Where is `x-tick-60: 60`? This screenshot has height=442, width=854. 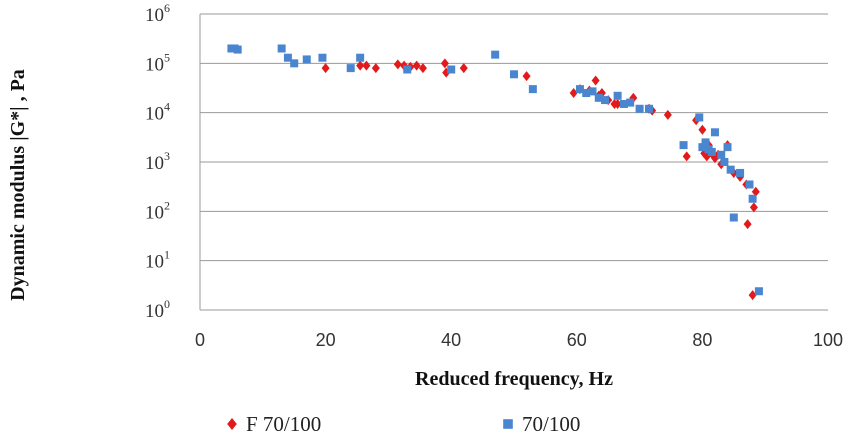
x-tick-60: 60 is located at coordinates (577, 340).